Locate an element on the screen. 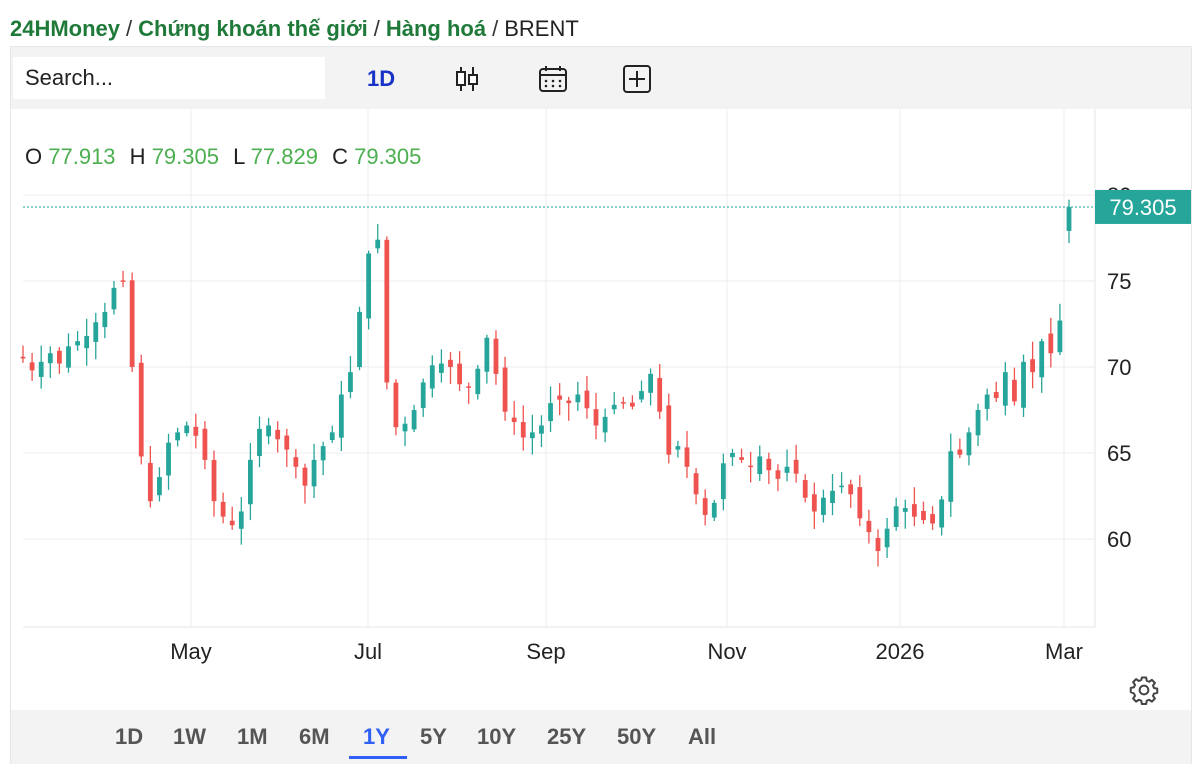 The height and width of the screenshot is (764, 1200). breadcrumb-home-link: 24HMoney is located at coordinates (65, 28).